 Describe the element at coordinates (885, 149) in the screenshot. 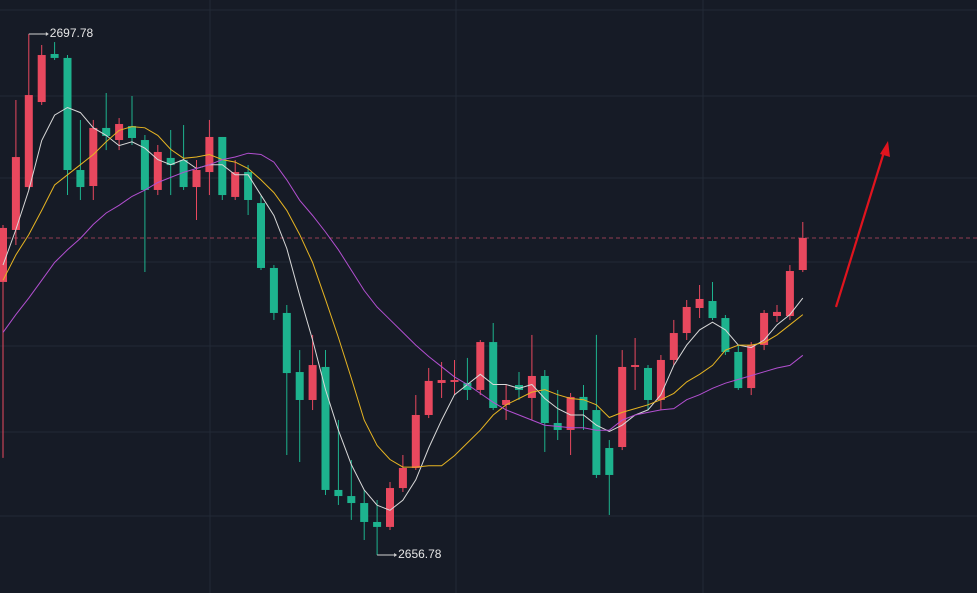

I see `arrow-head` at that location.